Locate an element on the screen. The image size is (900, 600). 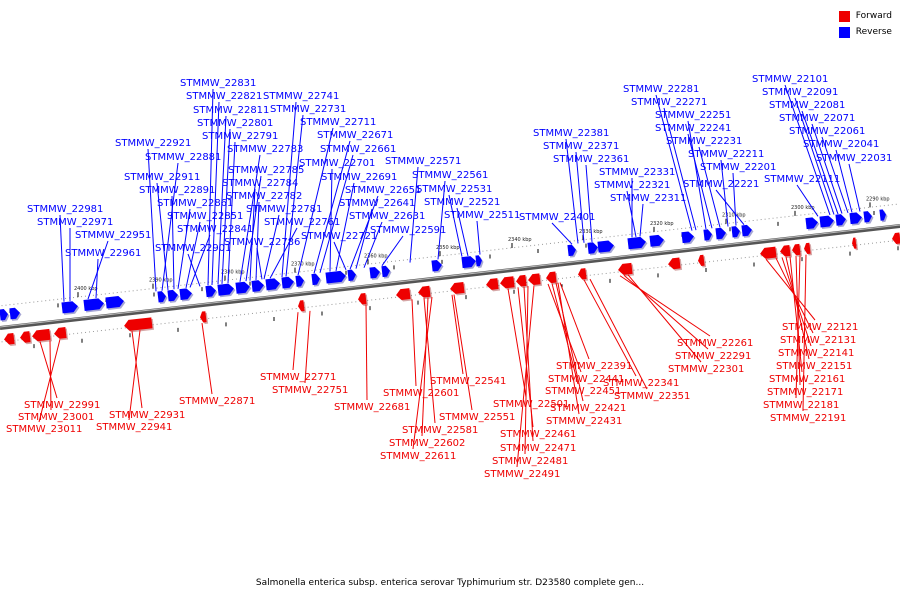
gene-label: STMMW_22111 is located at coordinates (802, 179).